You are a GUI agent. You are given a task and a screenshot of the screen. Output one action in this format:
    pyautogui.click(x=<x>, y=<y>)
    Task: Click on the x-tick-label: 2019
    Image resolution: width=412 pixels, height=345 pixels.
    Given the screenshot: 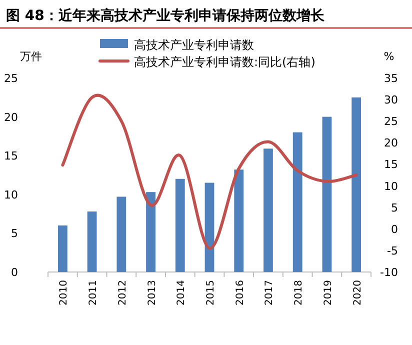 What is the action you would take?
    pyautogui.click(x=328, y=293)
    